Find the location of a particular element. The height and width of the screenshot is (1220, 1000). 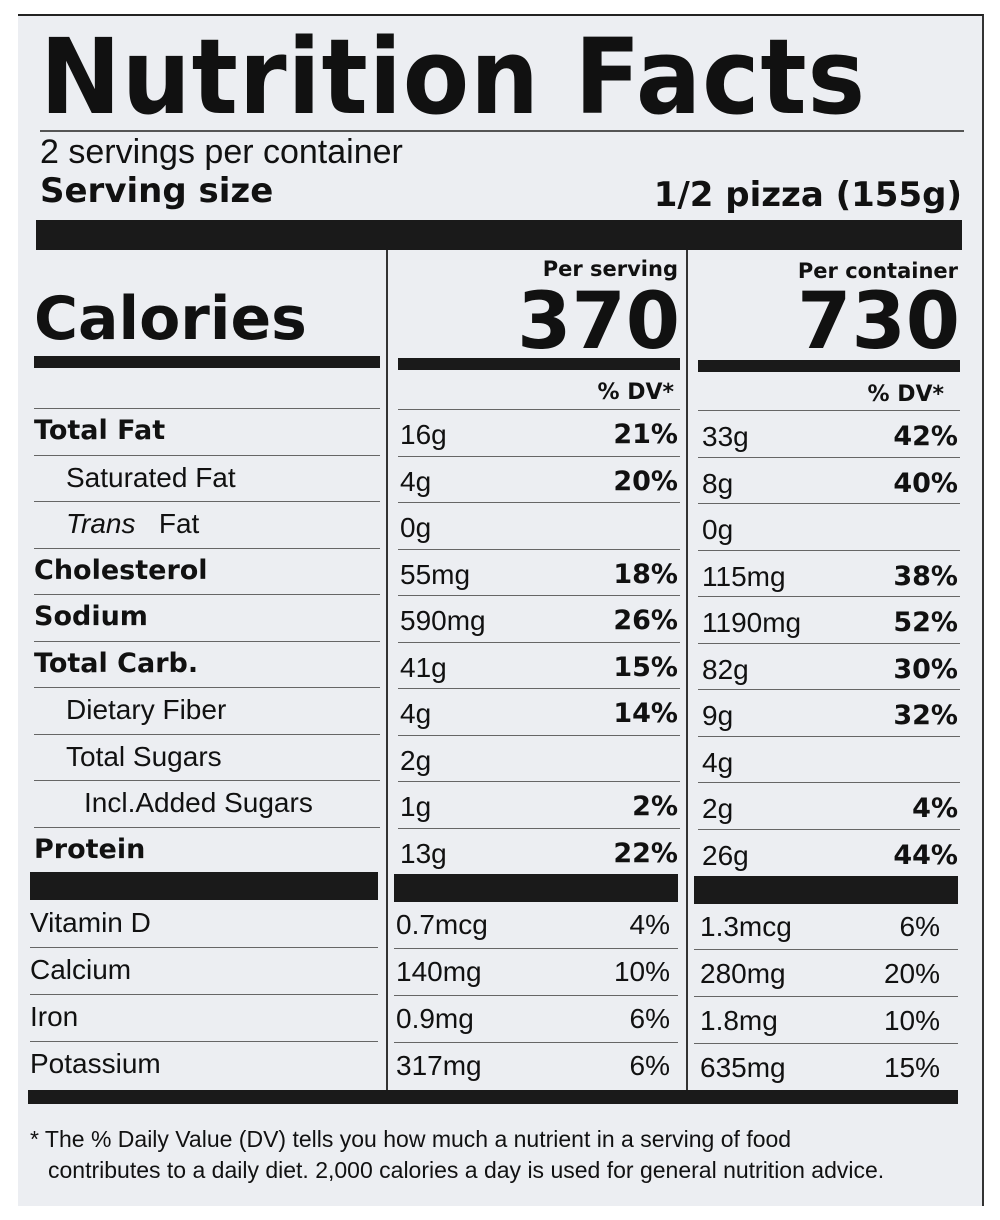

dv-header-container: % DV* is located at coordinates (906, 394).